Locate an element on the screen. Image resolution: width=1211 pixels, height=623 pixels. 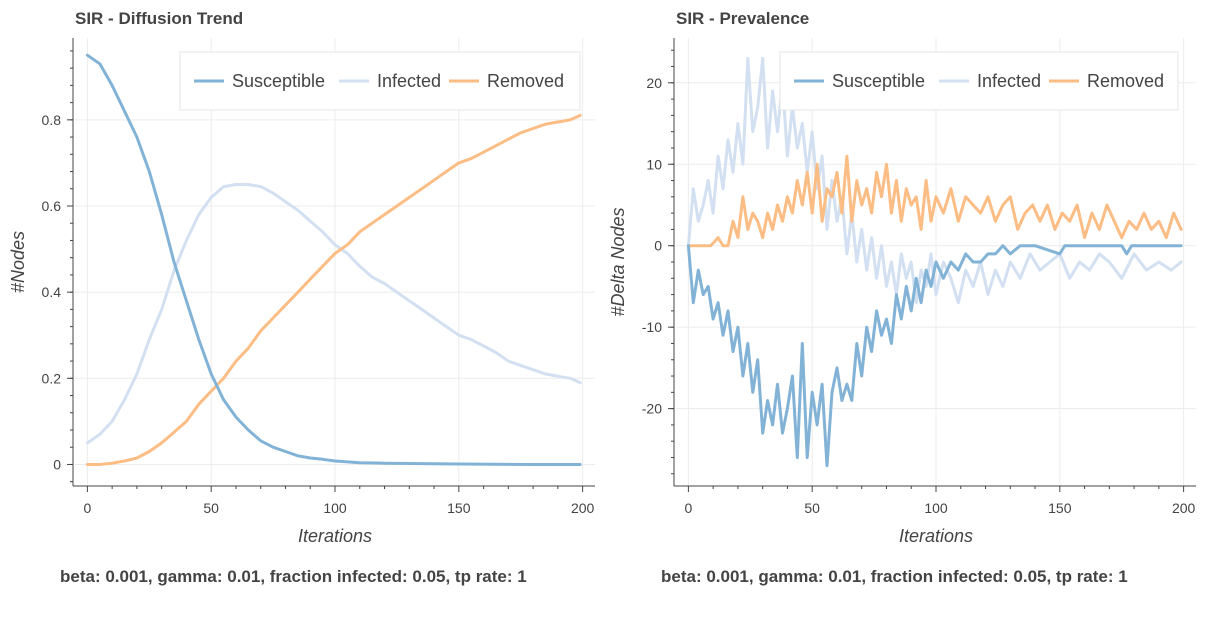
series-line-susceptible is located at coordinates (934, 356).